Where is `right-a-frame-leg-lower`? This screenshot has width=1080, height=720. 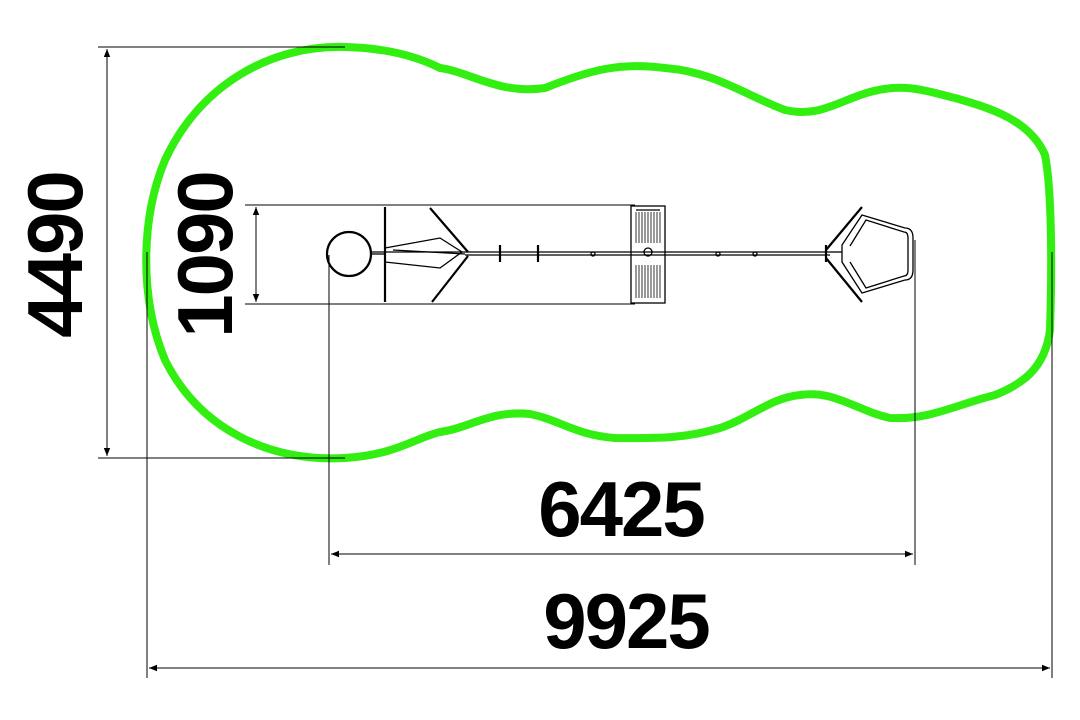
right-a-frame-leg-lower is located at coordinates (844, 280).